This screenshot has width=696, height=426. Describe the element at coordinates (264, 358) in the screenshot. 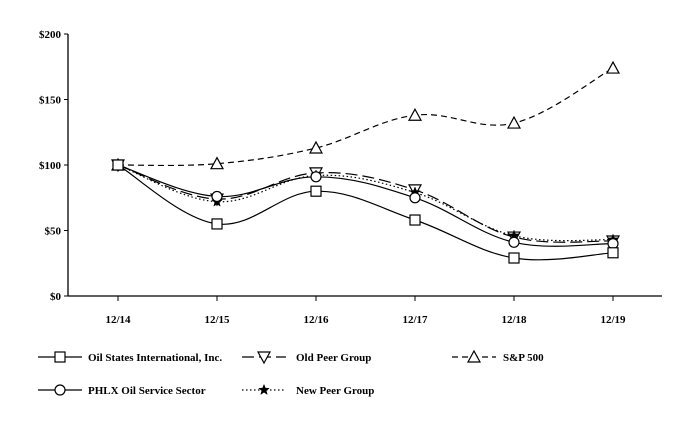

I see `legend-marker-triangle-down` at that location.